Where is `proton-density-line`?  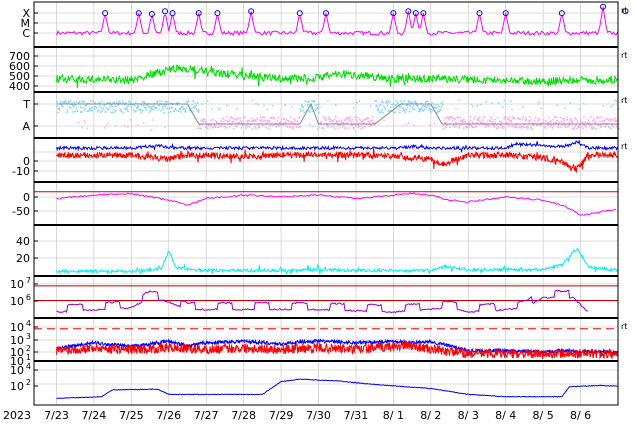
proton-density-line is located at coordinates (337, 261).